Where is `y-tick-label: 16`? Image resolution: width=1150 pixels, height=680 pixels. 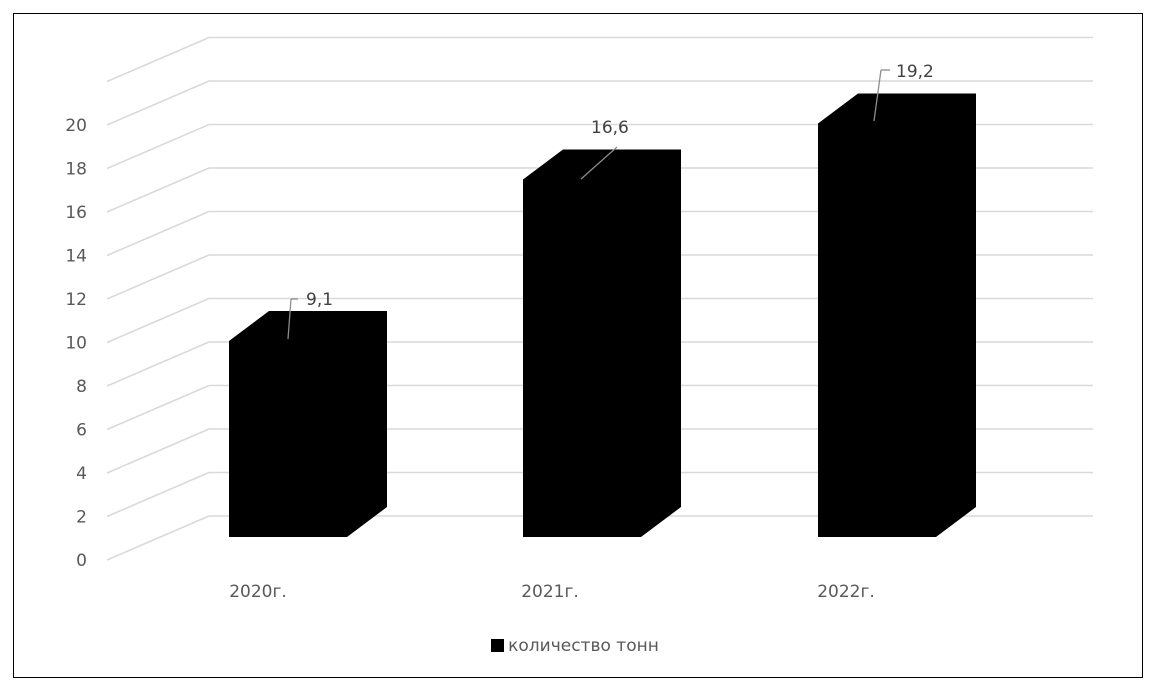 y-tick-label: 16 is located at coordinates (76, 213).